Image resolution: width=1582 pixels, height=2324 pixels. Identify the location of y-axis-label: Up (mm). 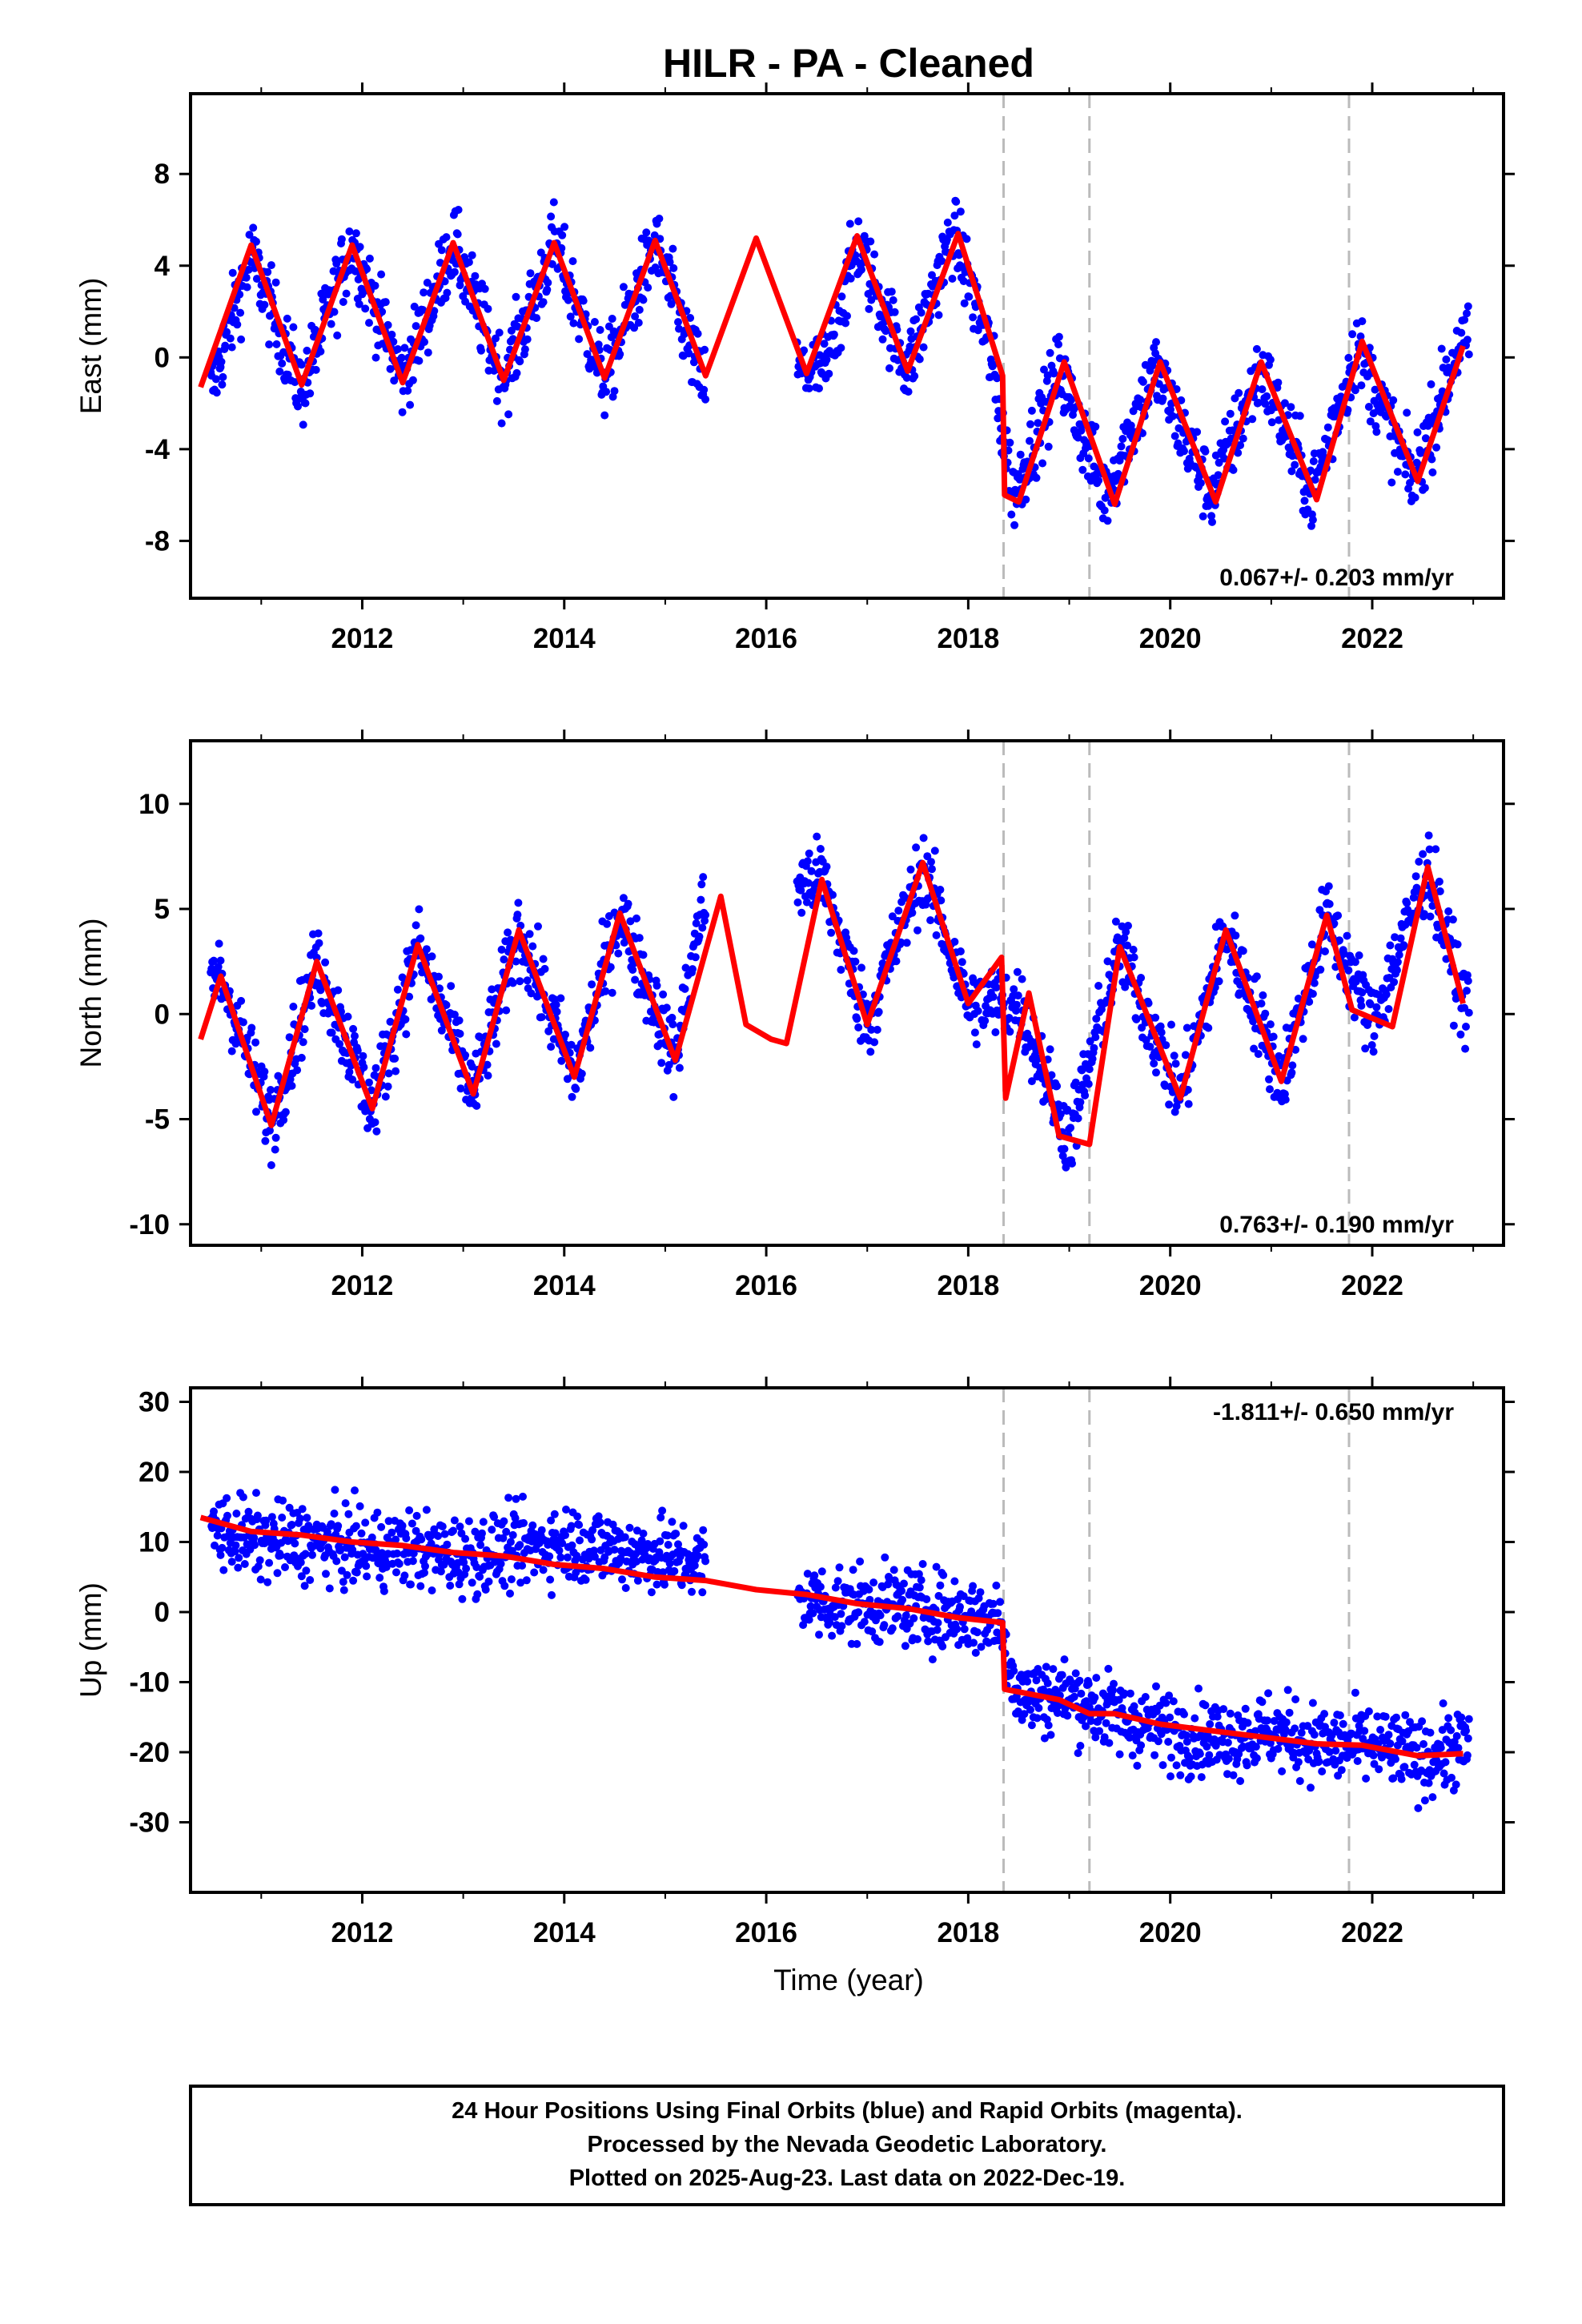
(91, 1640).